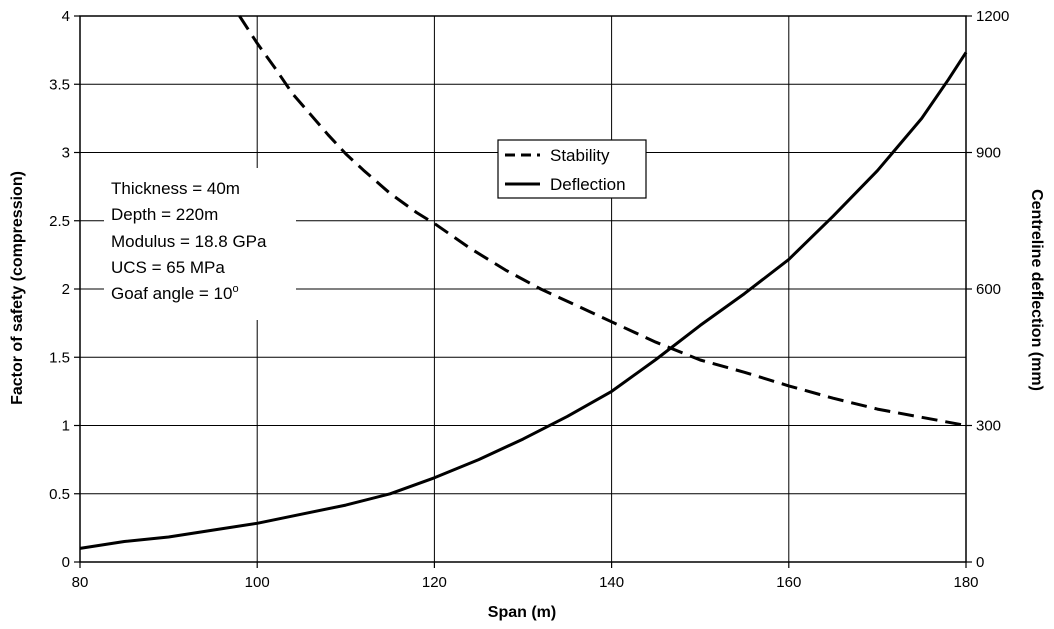 This screenshot has width=1054, height=629. Describe the element at coordinates (80, 582) in the screenshot. I see `x-tick-label: 80` at that location.